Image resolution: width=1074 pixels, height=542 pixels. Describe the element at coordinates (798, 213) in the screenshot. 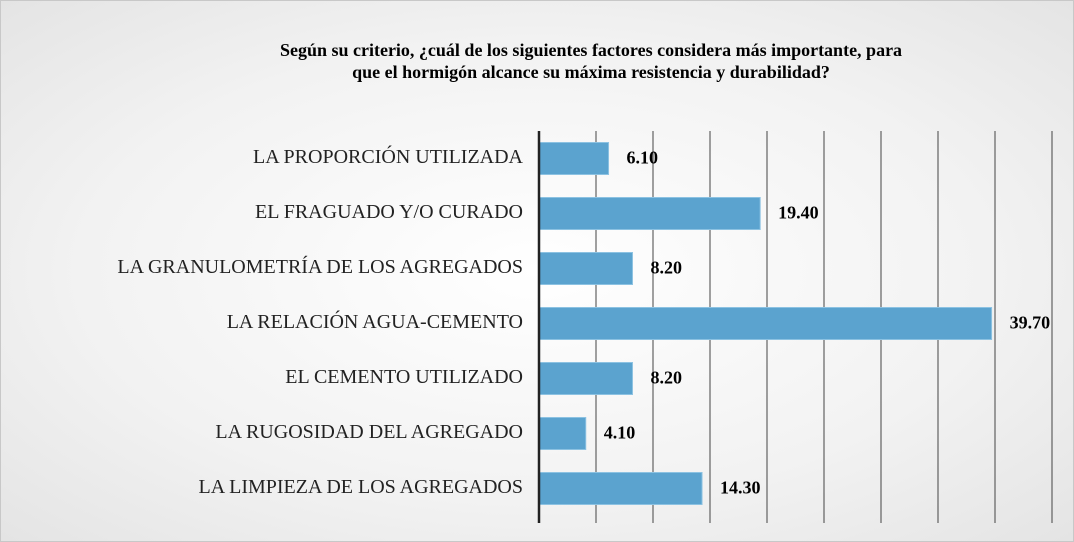

I see `data-label: 19.40` at that location.